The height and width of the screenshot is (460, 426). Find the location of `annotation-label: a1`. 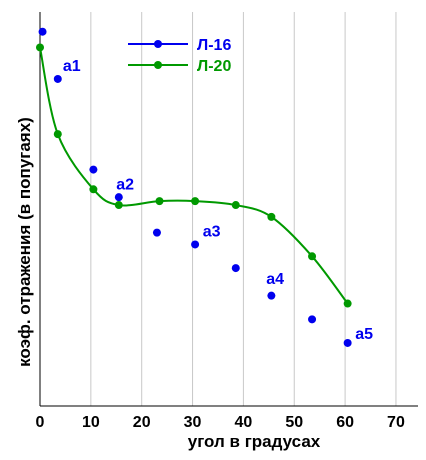

annotation-label: a1 is located at coordinates (72, 66).